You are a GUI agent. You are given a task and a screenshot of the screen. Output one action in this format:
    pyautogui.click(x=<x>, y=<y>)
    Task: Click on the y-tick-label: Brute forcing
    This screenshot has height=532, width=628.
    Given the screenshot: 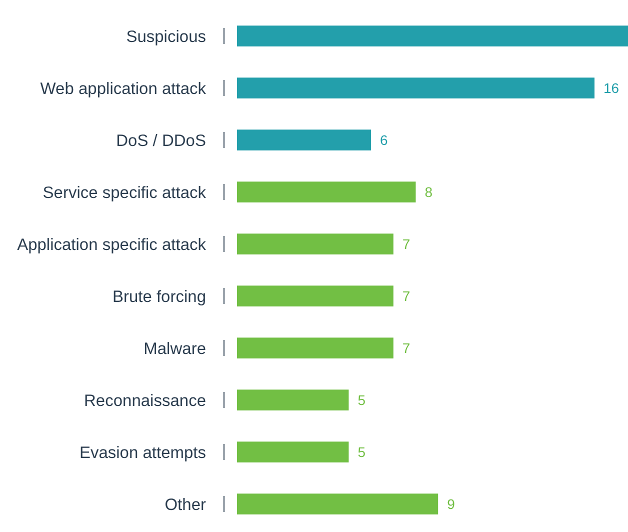 What is the action you would take?
    pyautogui.click(x=159, y=297)
    